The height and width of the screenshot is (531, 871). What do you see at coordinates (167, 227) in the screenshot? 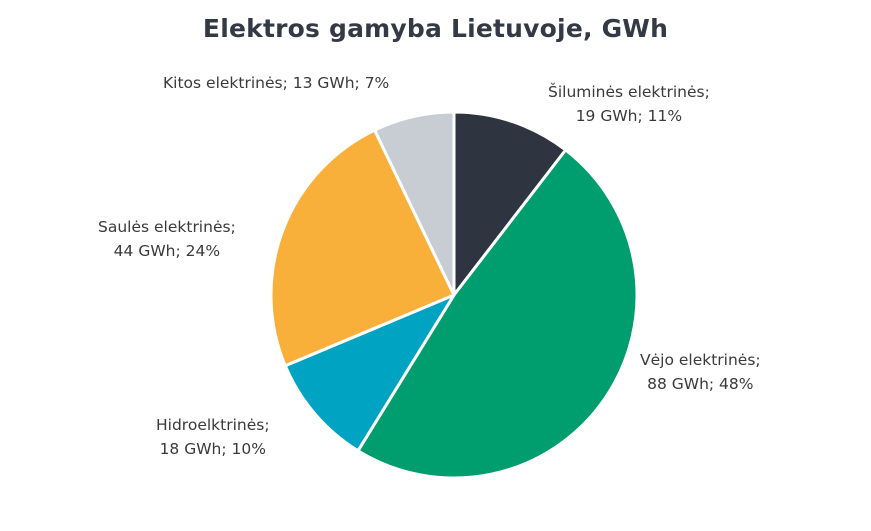
I see `slice-label-line: Saulės elektrinės;` at bounding box center [167, 227].